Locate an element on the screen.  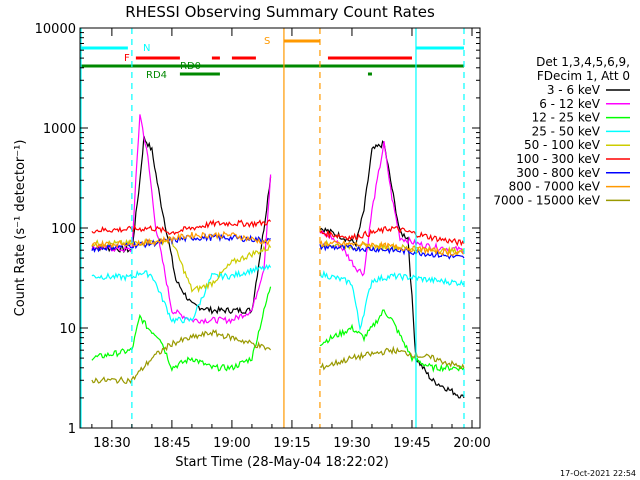
flag-rd4: RD4 is located at coordinates (259, 75).